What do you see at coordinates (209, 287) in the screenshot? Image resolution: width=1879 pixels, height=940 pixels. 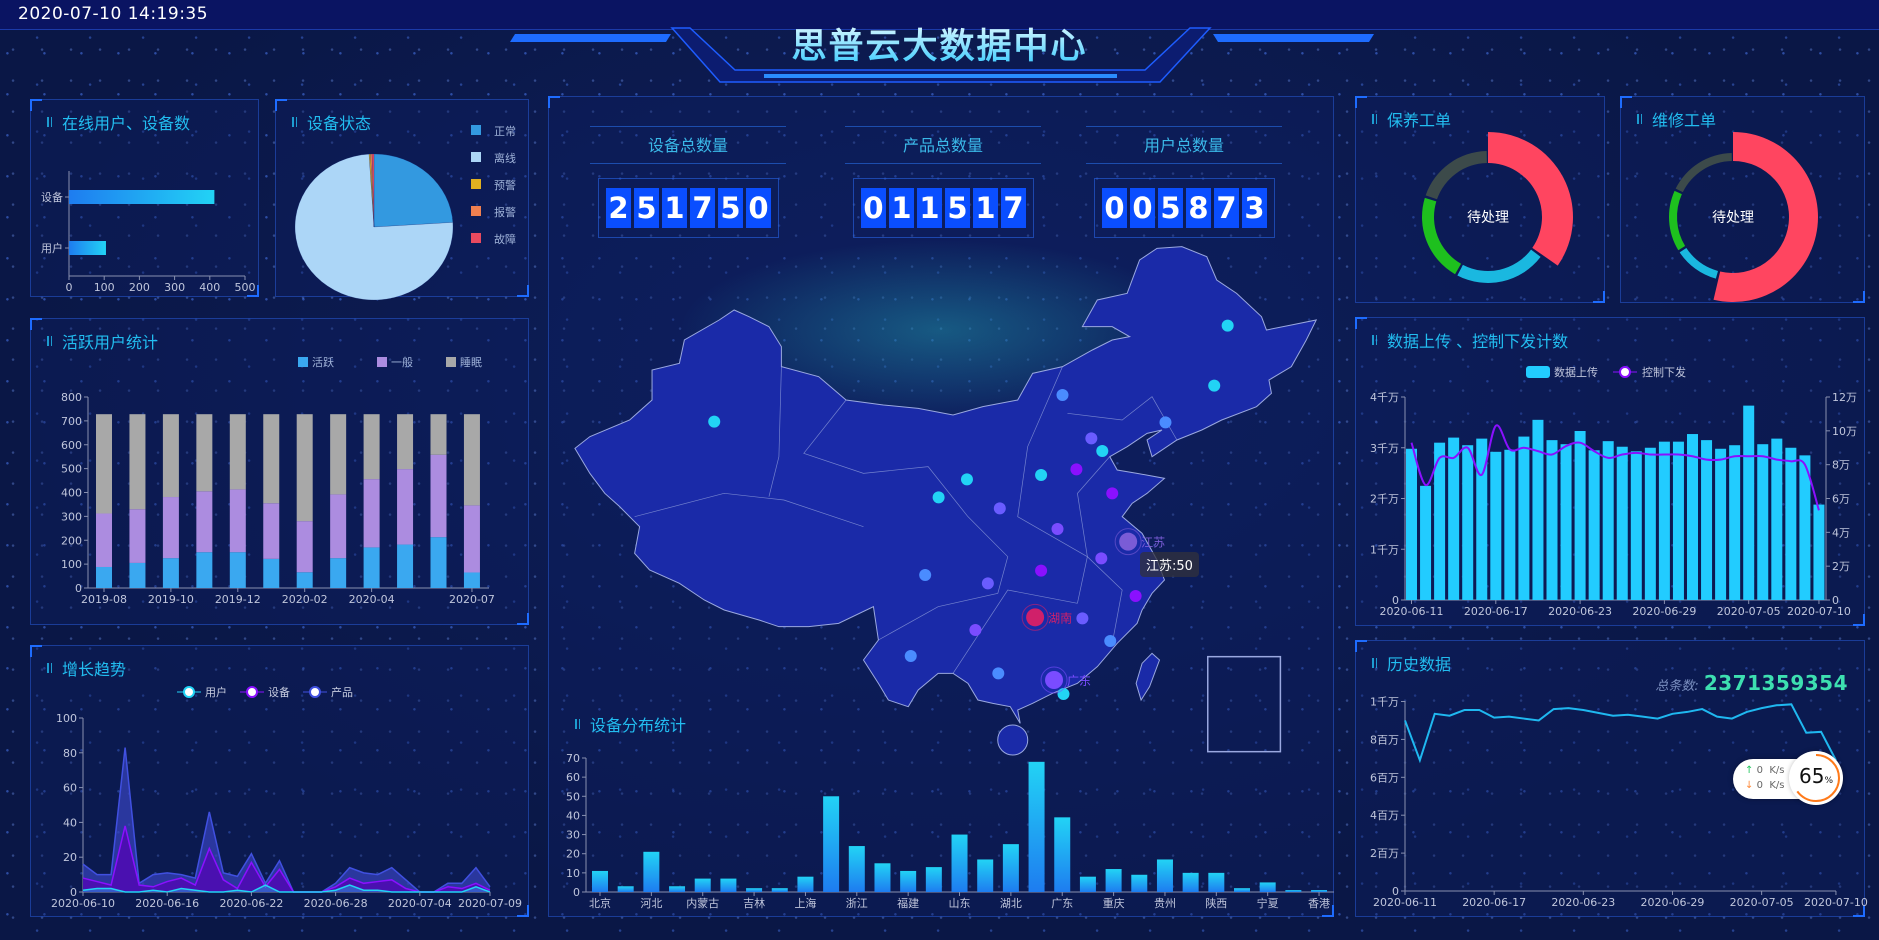 I see `x-tick-label: 400` at bounding box center [209, 287].